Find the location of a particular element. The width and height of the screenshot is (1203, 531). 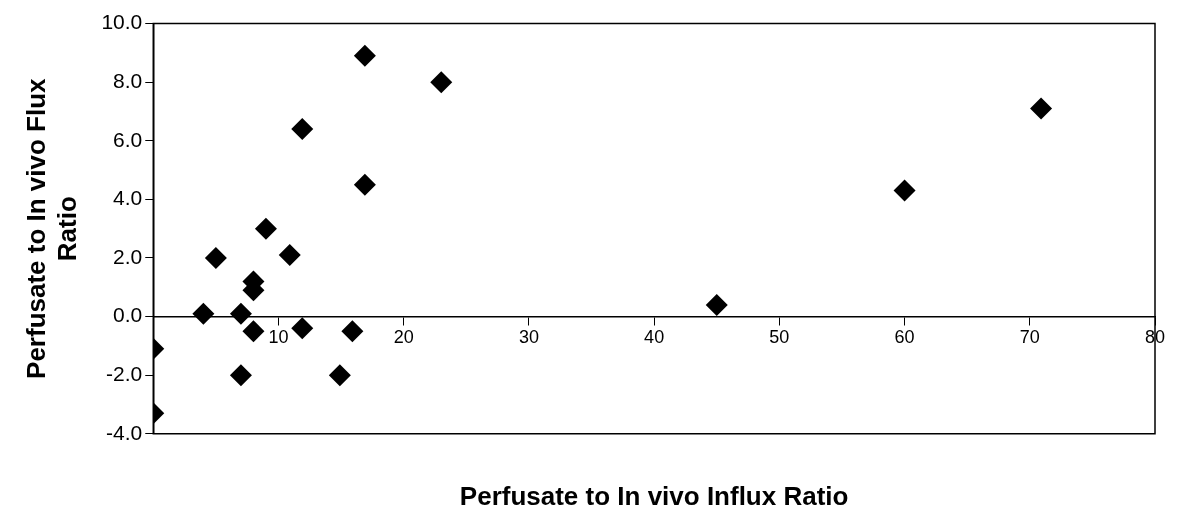

y-tick-label: 4.0 is located at coordinates (128, 198).